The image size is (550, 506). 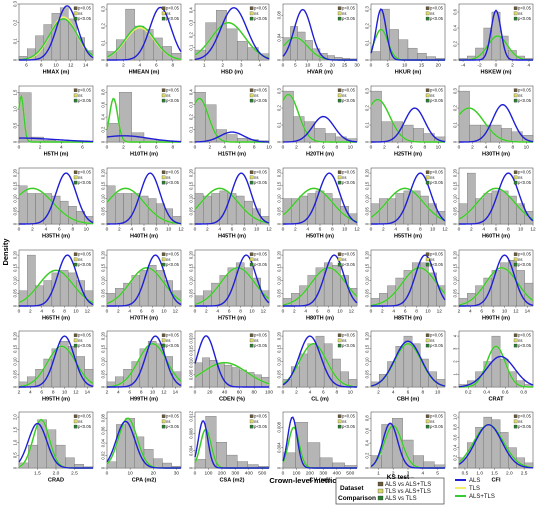 I want to click on x-tick-label: 8, so click(x=493, y=311).